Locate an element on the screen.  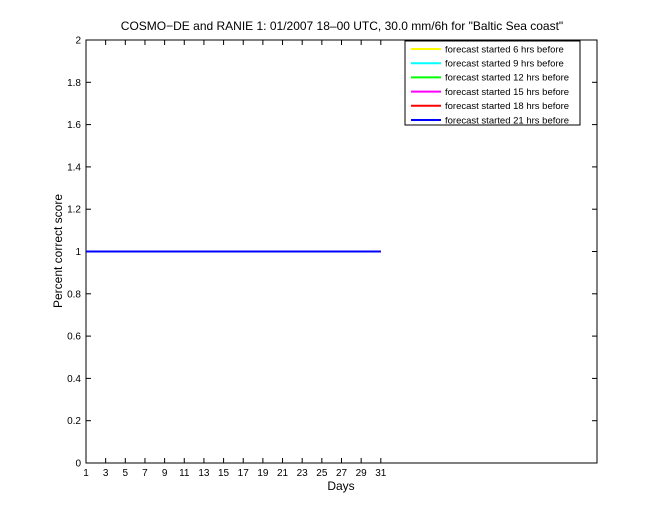
x-tick-label: 31 is located at coordinates (381, 473).